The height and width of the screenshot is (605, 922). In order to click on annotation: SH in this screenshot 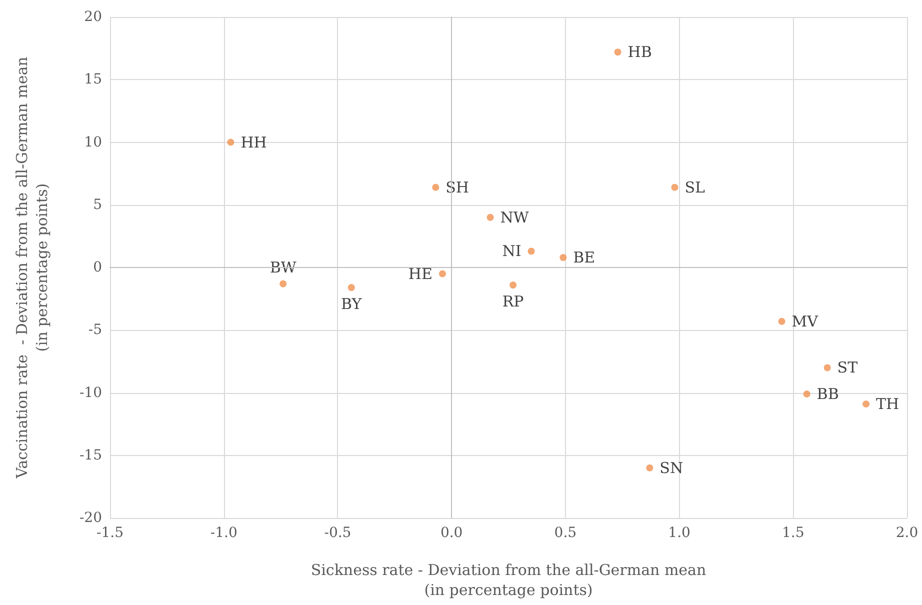, I will do `click(457, 187)`.